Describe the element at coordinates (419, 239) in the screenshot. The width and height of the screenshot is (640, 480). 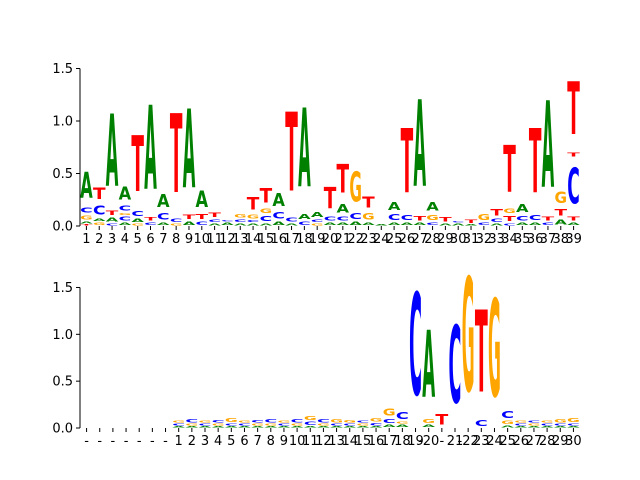
I see `x-tick-label: 27` at that location.